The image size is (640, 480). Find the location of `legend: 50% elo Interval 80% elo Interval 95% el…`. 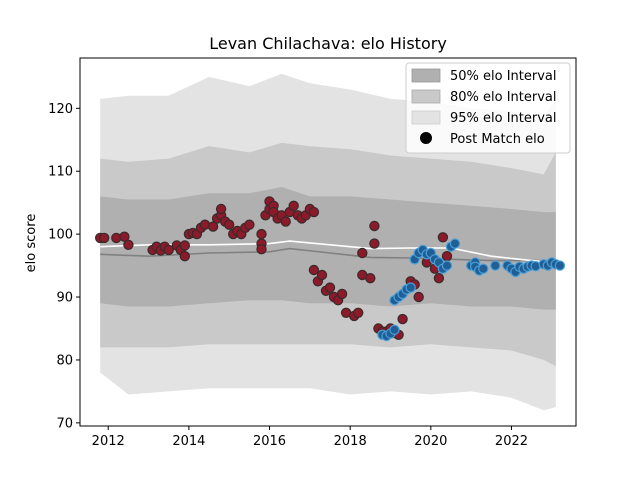

legend: 50% elo Interval 80% elo Interval 95% el… is located at coordinates (488, 108).